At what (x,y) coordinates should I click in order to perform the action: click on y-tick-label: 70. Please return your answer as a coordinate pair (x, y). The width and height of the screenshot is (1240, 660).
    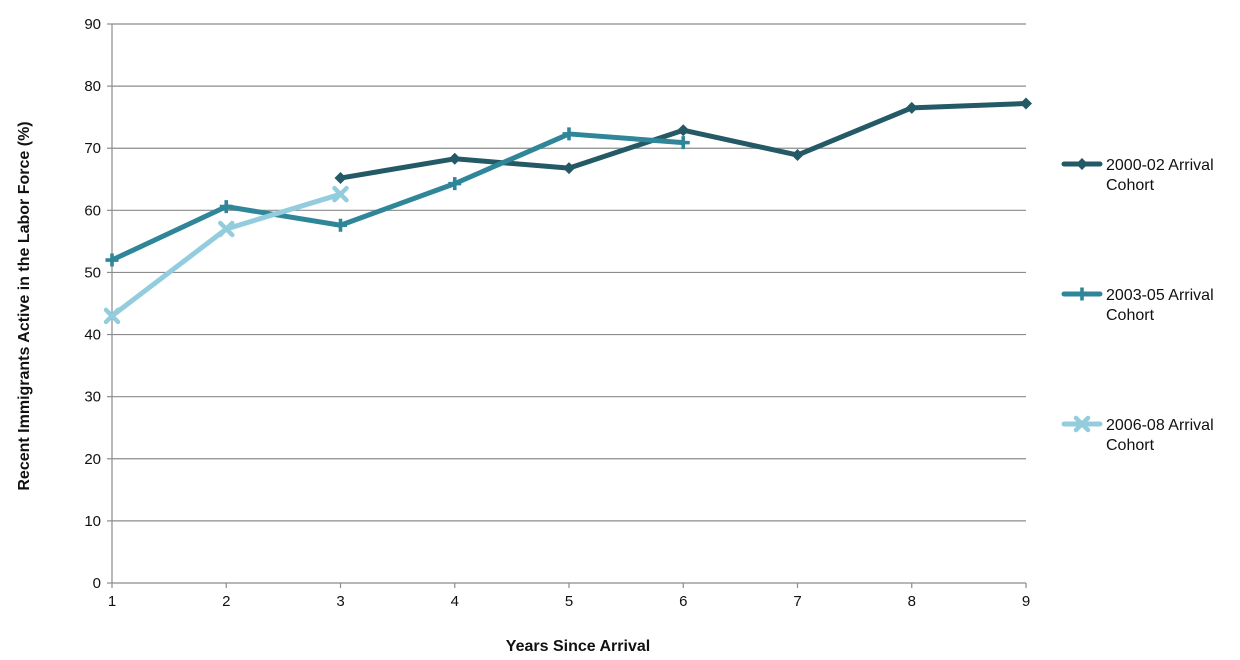
    Looking at the image, I should click on (92, 148).